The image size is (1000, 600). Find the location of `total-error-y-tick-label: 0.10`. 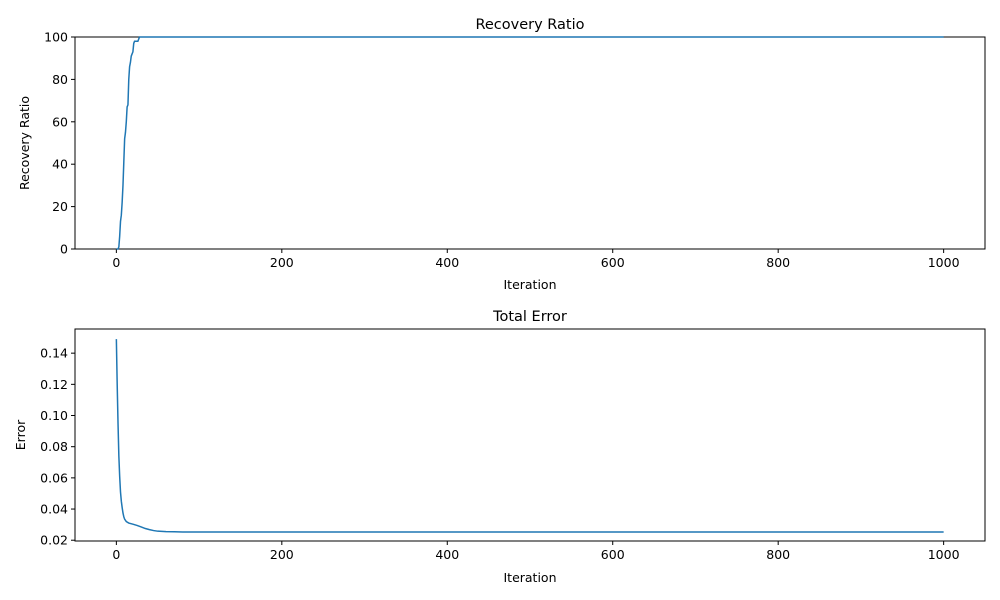

total-error-y-tick-label: 0.10 is located at coordinates (54, 415).